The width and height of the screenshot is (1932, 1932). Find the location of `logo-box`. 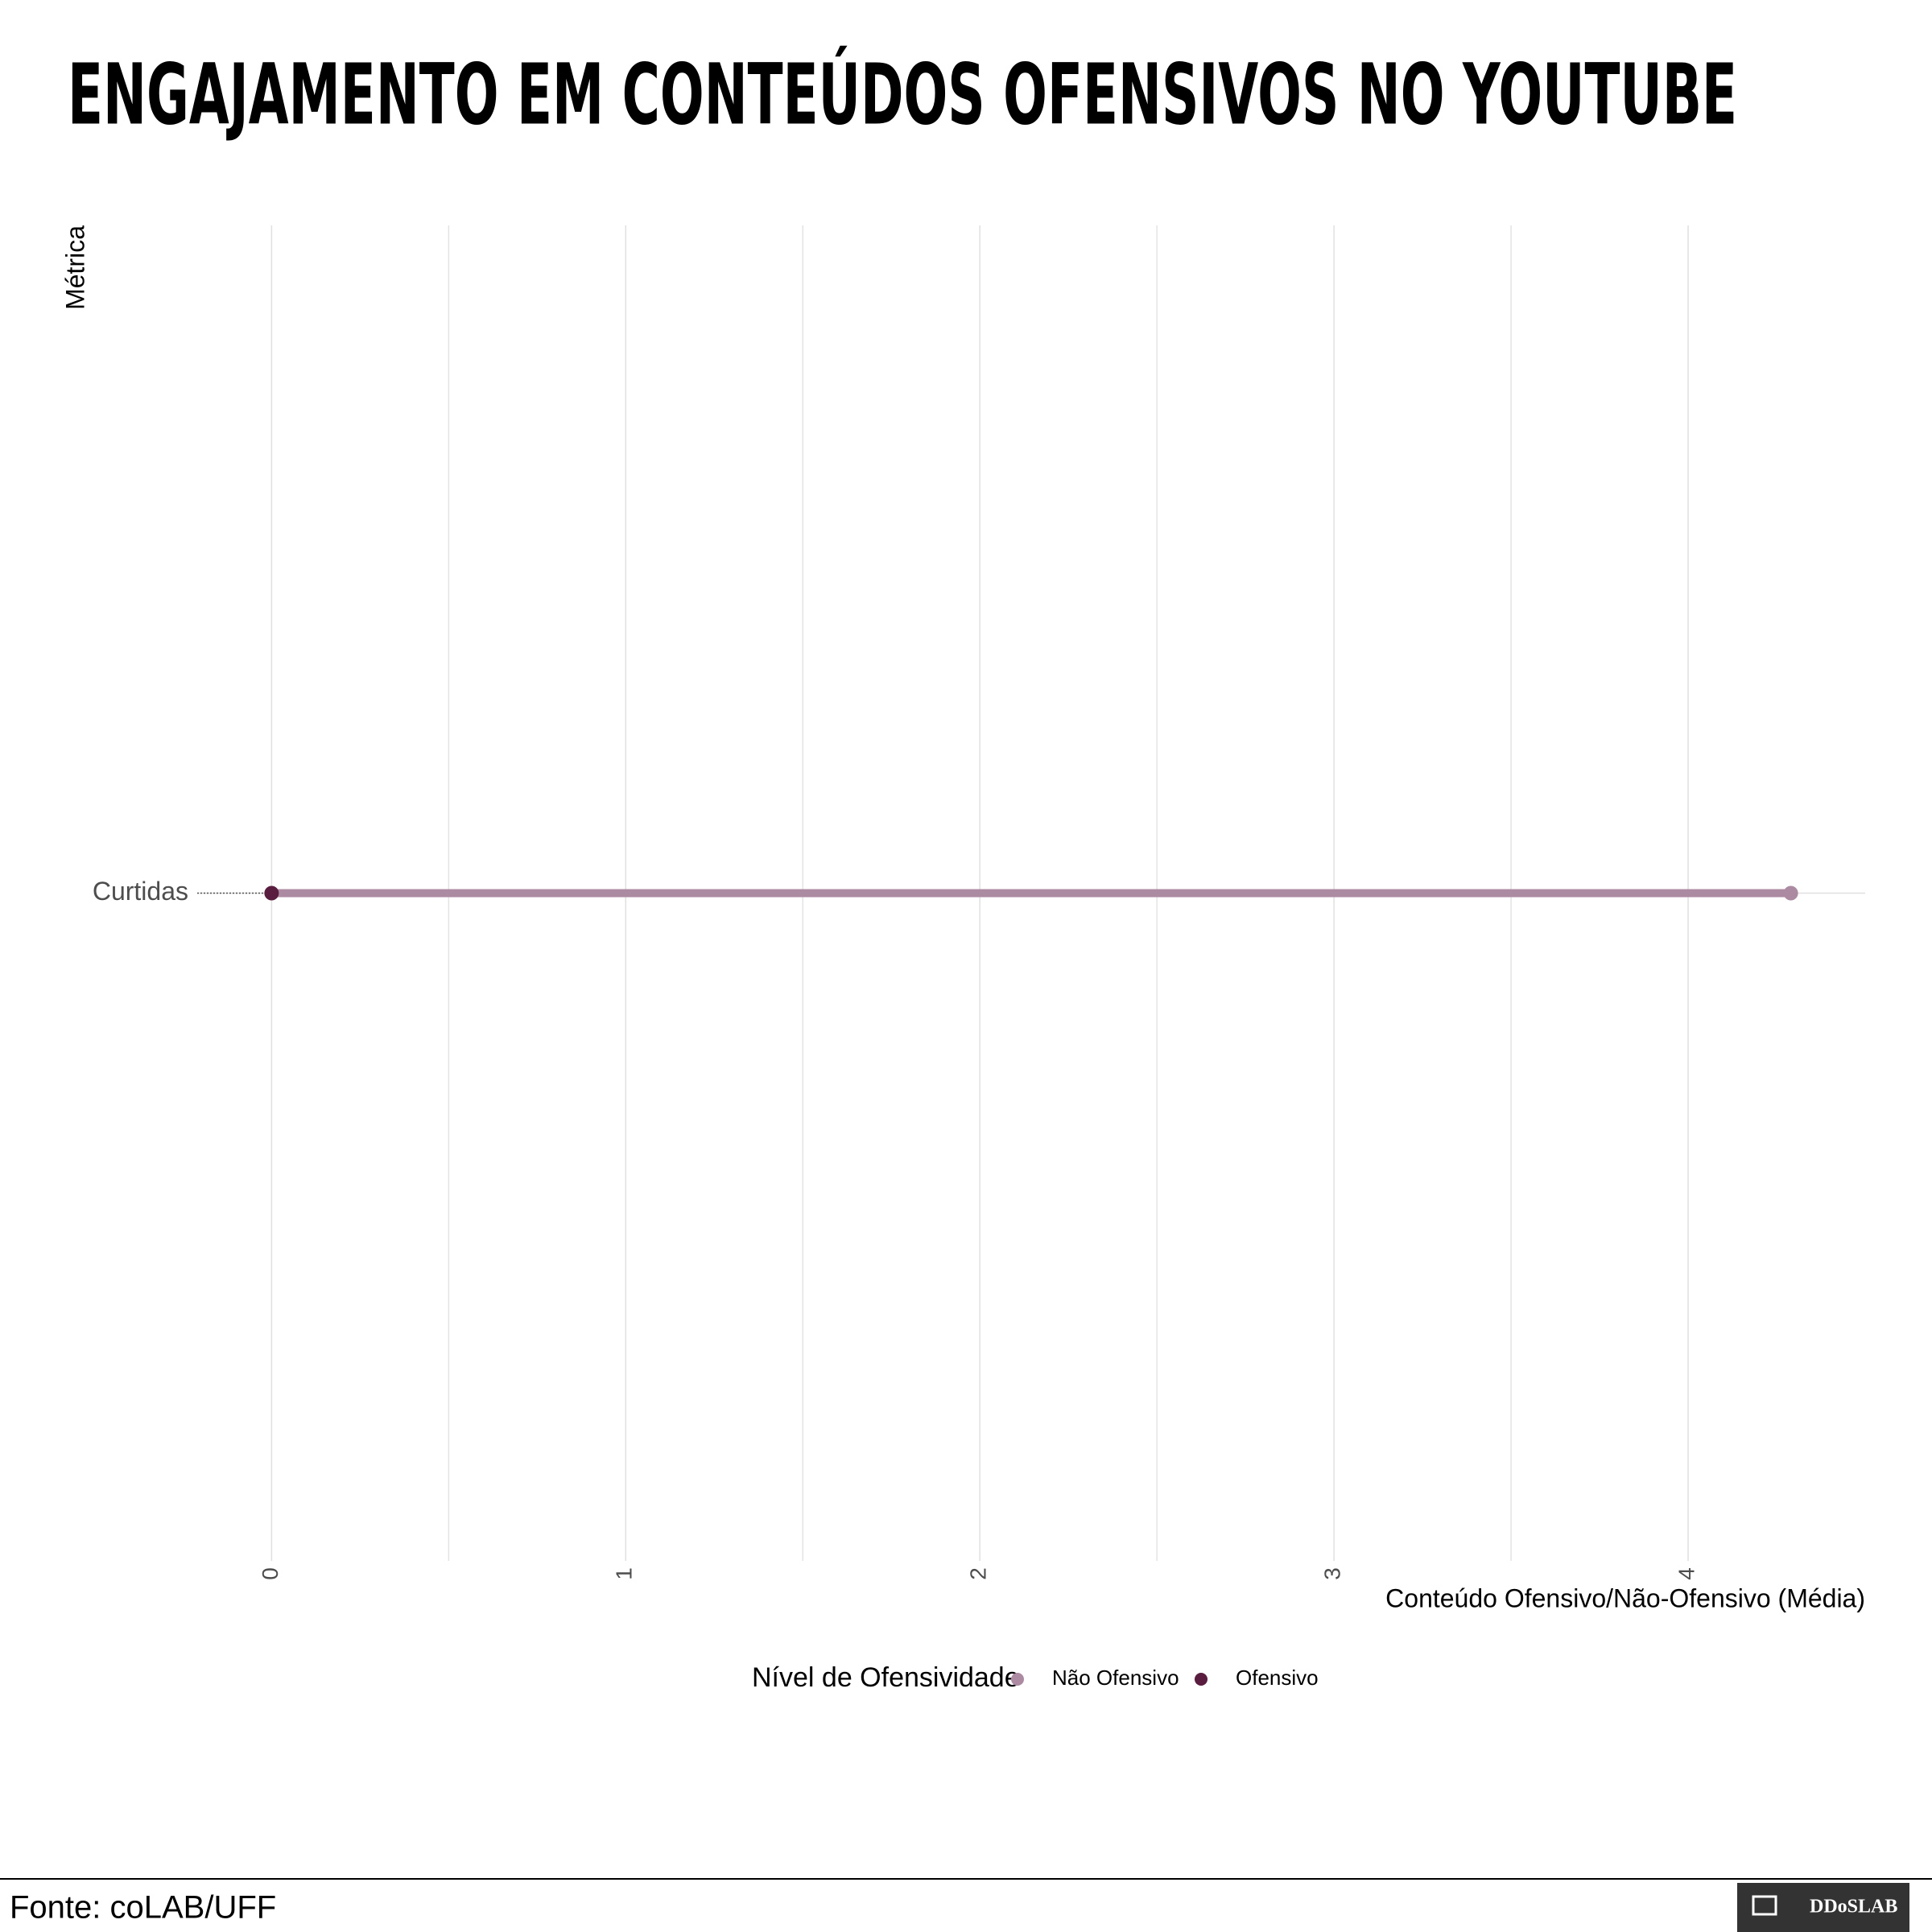

logo-box is located at coordinates (1823, 1907).